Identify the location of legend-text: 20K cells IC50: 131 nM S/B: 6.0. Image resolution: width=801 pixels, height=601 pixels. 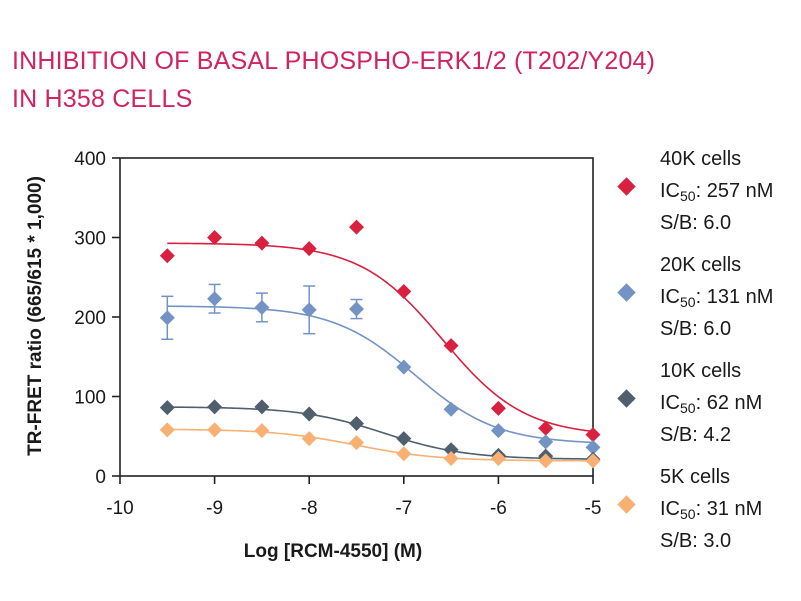
(716, 297).